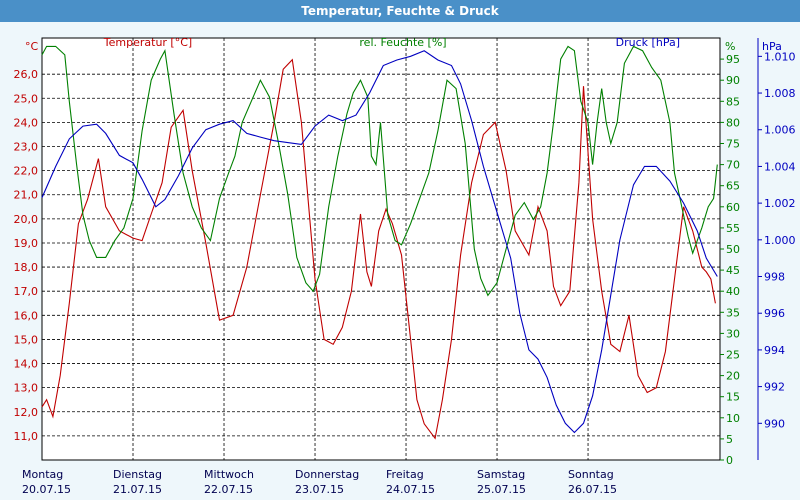 The height and width of the screenshot is (500, 800). Describe the element at coordinates (26, 243) in the screenshot. I see `temperature-tick-label: 19,0` at that location.